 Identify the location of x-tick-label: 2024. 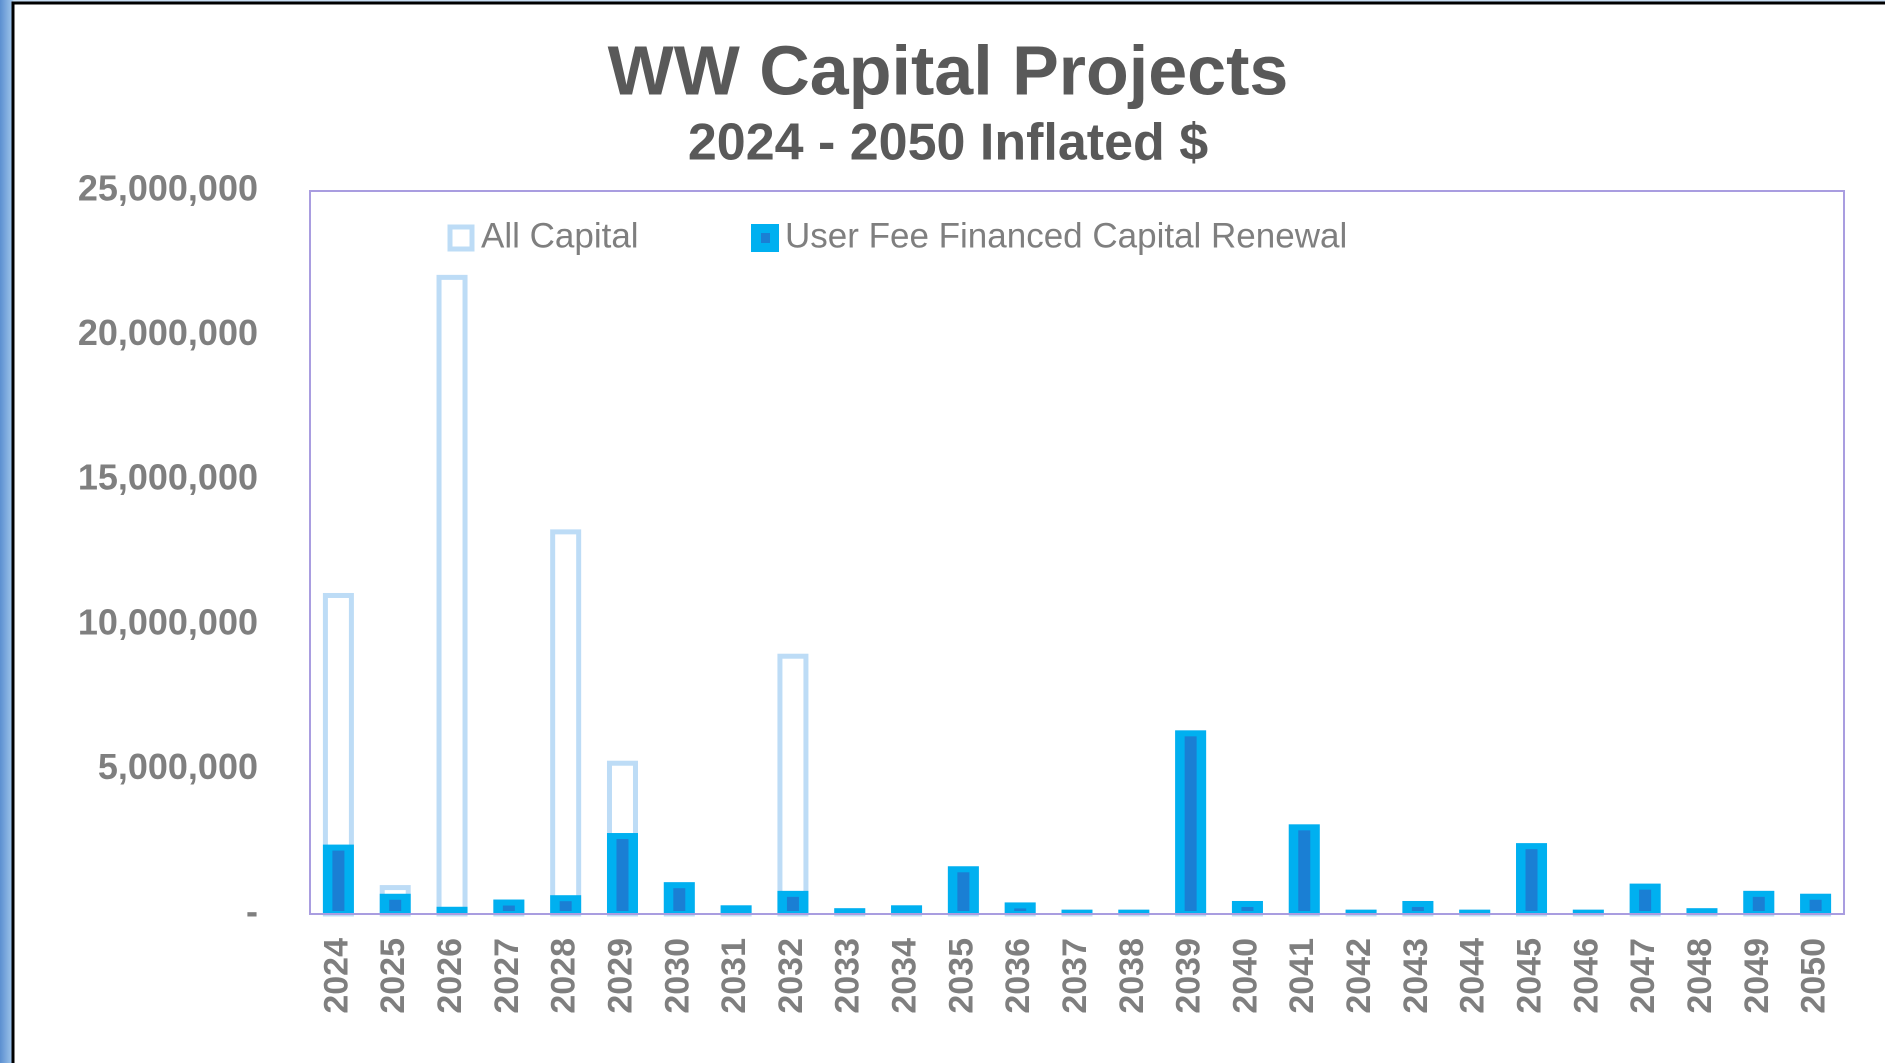
(336, 976).